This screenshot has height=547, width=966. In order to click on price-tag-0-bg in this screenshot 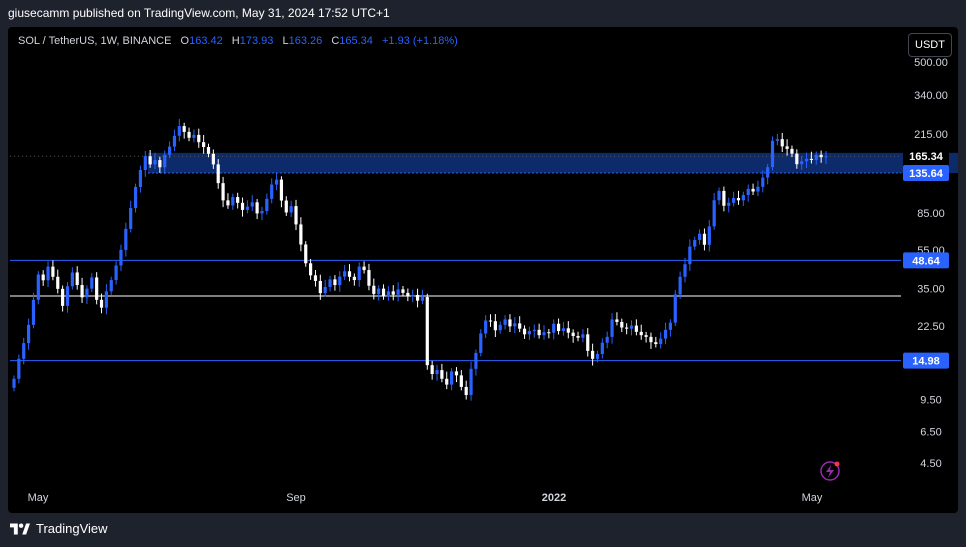, I will do `click(926, 173)`.